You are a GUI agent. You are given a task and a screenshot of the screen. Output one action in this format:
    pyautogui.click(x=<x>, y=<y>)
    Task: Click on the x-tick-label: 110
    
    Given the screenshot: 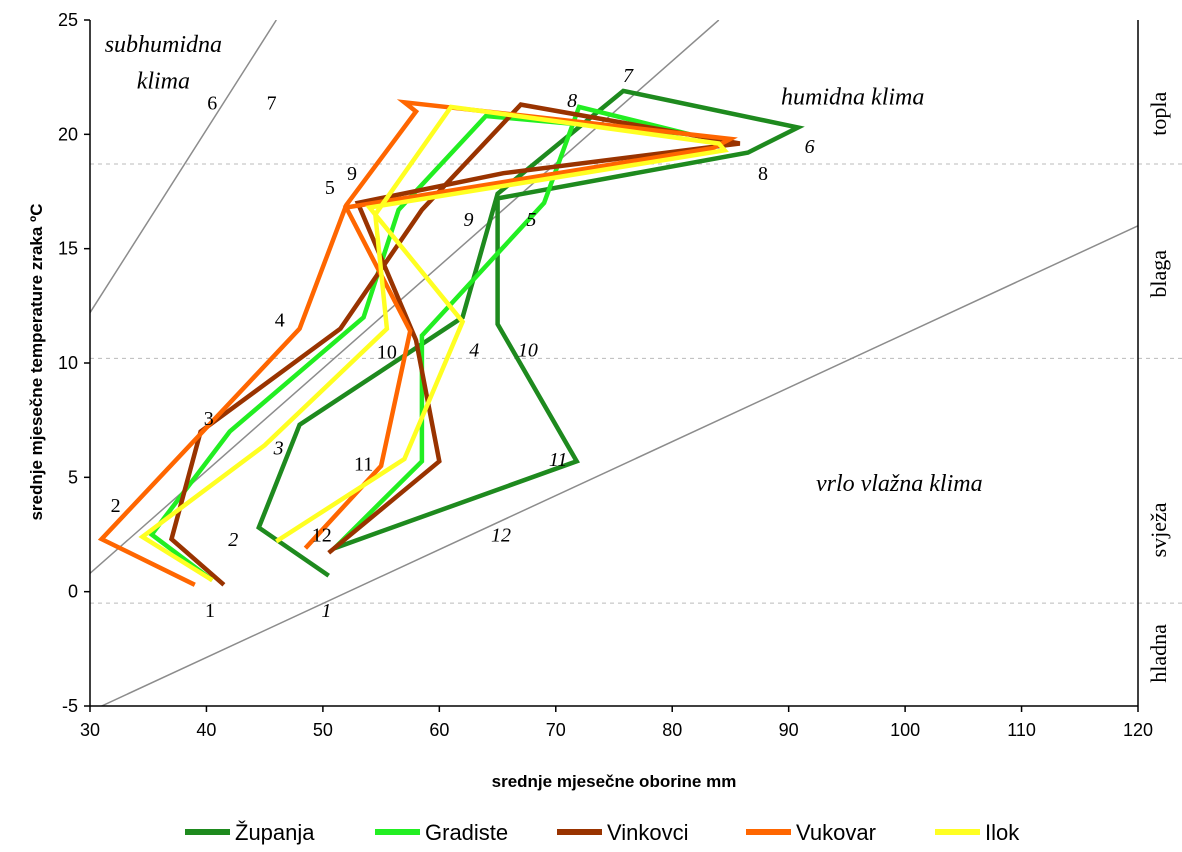 What is the action you would take?
    pyautogui.click(x=1021, y=730)
    